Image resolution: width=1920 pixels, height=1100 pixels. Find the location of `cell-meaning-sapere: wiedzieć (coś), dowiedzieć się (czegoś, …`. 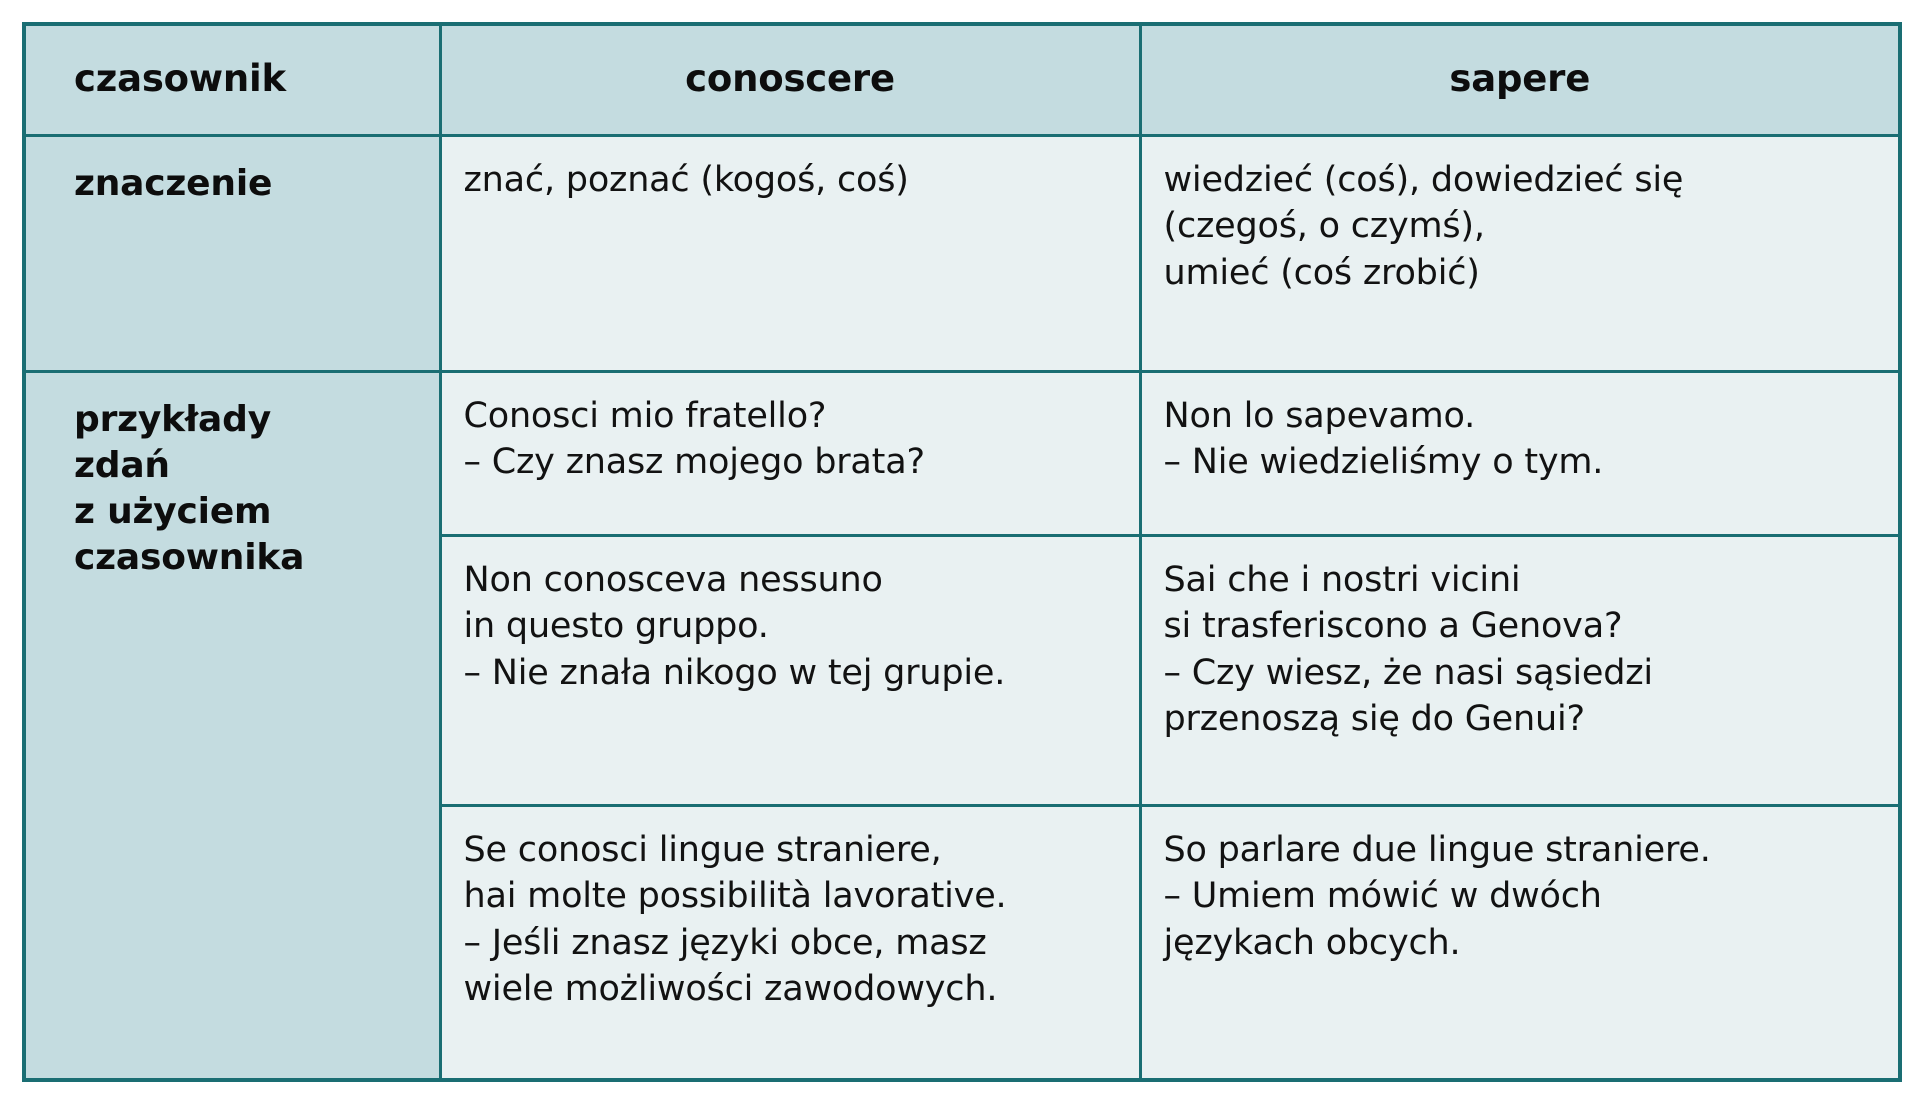

cell-meaning-sapere: wiedzieć (coś), dowiedzieć się (czegoś, … is located at coordinates (1520, 253).